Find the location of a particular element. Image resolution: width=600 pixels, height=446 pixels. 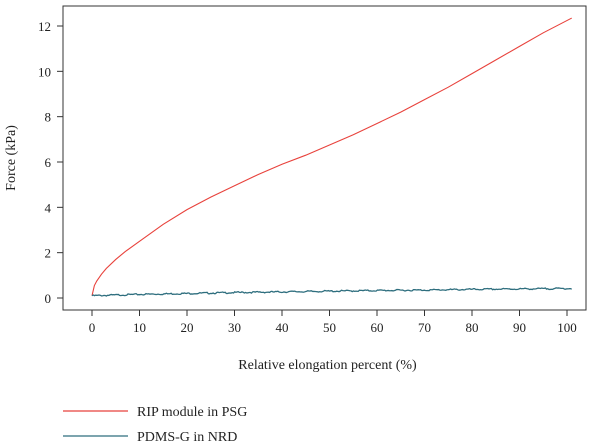

x-tick-label: 20 is located at coordinates (187, 327).